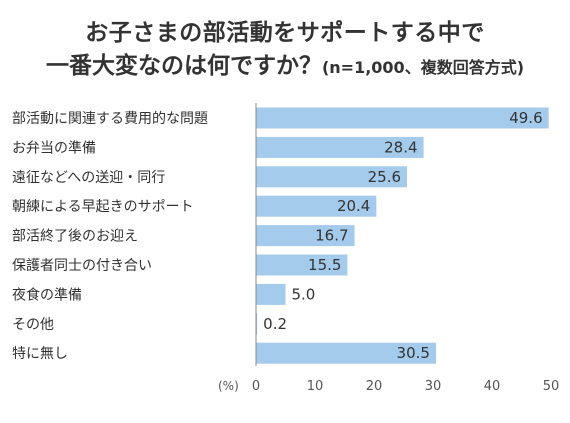 This screenshot has width=570, height=423. What do you see at coordinates (551, 386) in the screenshot?
I see `x-tick-label-50: 50` at bounding box center [551, 386].